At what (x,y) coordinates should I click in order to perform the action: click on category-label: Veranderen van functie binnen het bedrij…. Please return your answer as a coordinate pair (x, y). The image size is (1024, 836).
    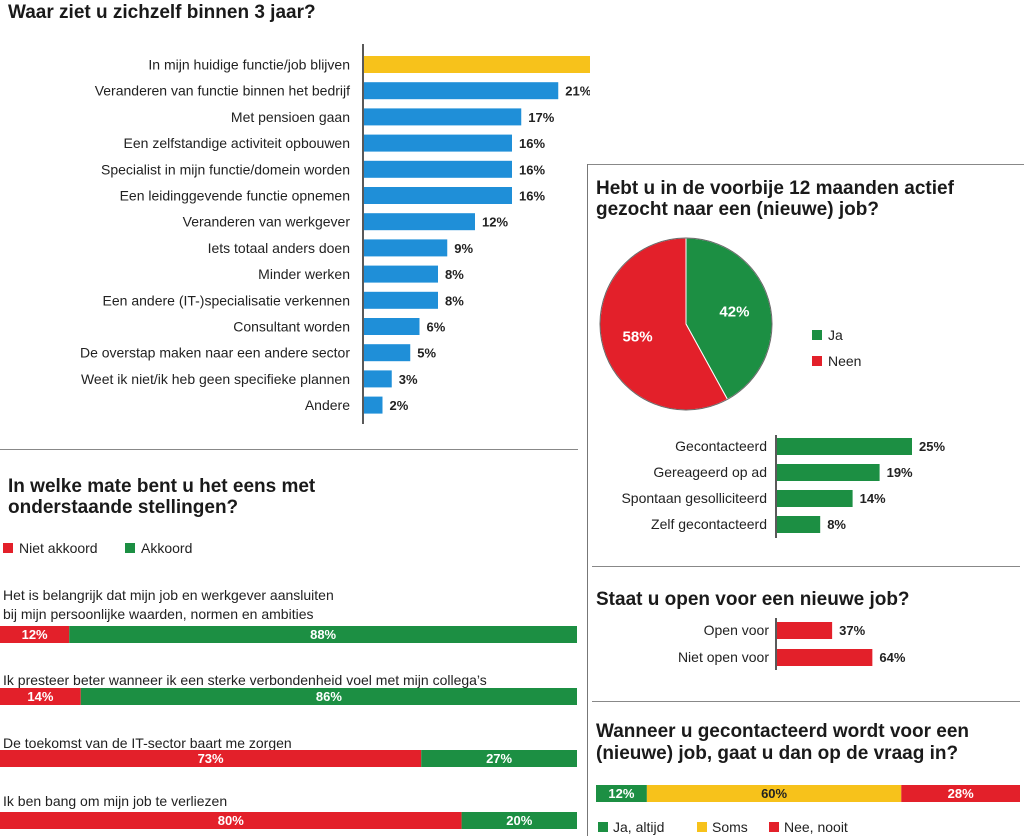
    Looking at the image, I should click on (222, 91).